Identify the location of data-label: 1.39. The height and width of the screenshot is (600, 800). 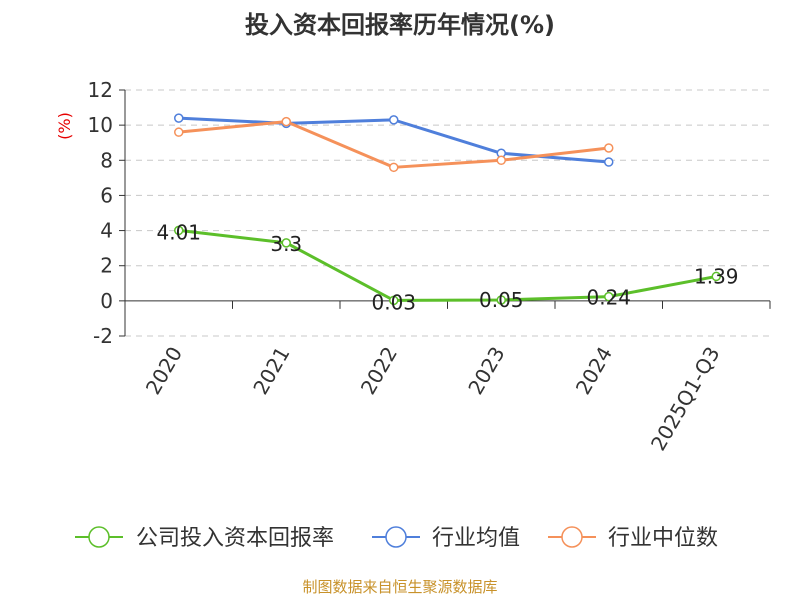
(716, 276).